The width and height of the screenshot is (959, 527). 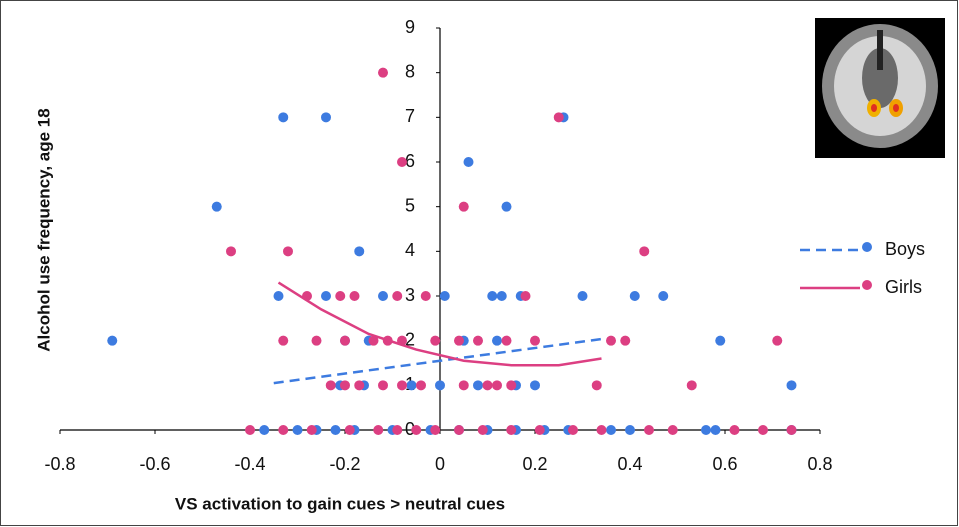 What do you see at coordinates (410, 71) in the screenshot?
I see `y-tick-label: 8` at bounding box center [410, 71].